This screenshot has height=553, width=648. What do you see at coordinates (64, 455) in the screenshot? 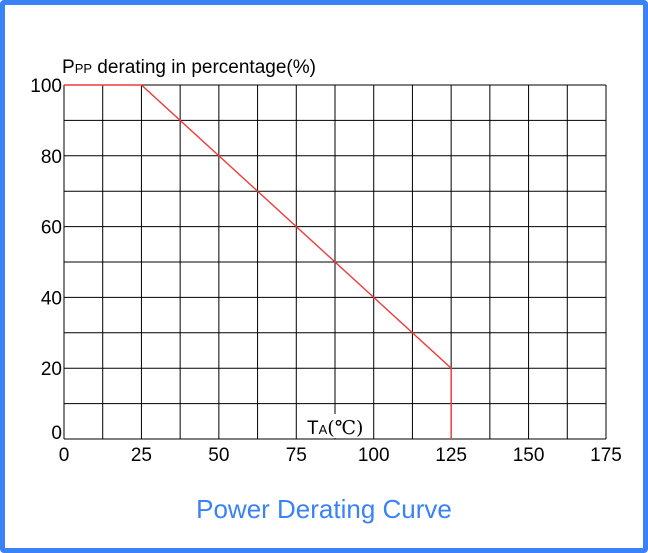
I see `x-tick-label-0: 0` at bounding box center [64, 455].